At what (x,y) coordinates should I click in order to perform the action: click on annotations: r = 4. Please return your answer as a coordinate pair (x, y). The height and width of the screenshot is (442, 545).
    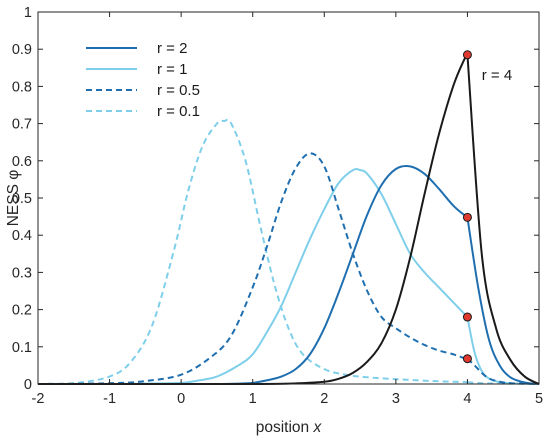
    Looking at the image, I should click on (497, 75).